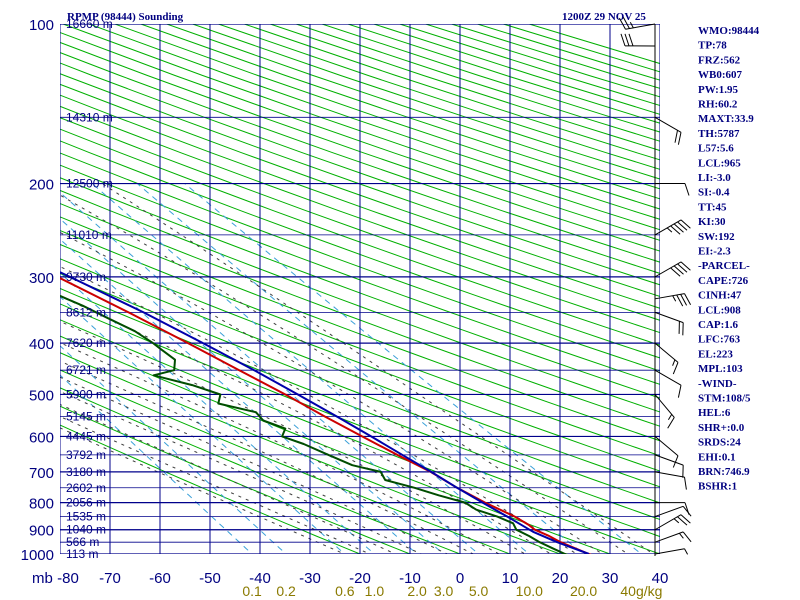 This screenshot has height=600, width=800. I want to click on index-line: CINH:47, so click(720, 296).